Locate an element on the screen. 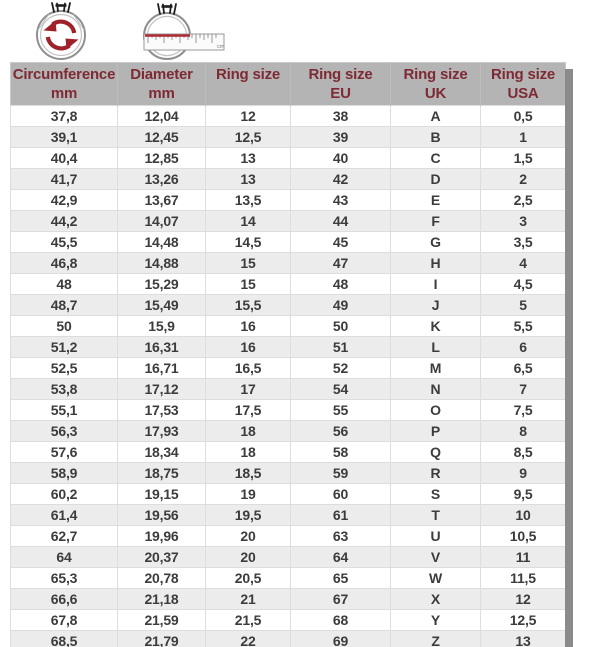  table-cell: 61,4 is located at coordinates (64, 515).